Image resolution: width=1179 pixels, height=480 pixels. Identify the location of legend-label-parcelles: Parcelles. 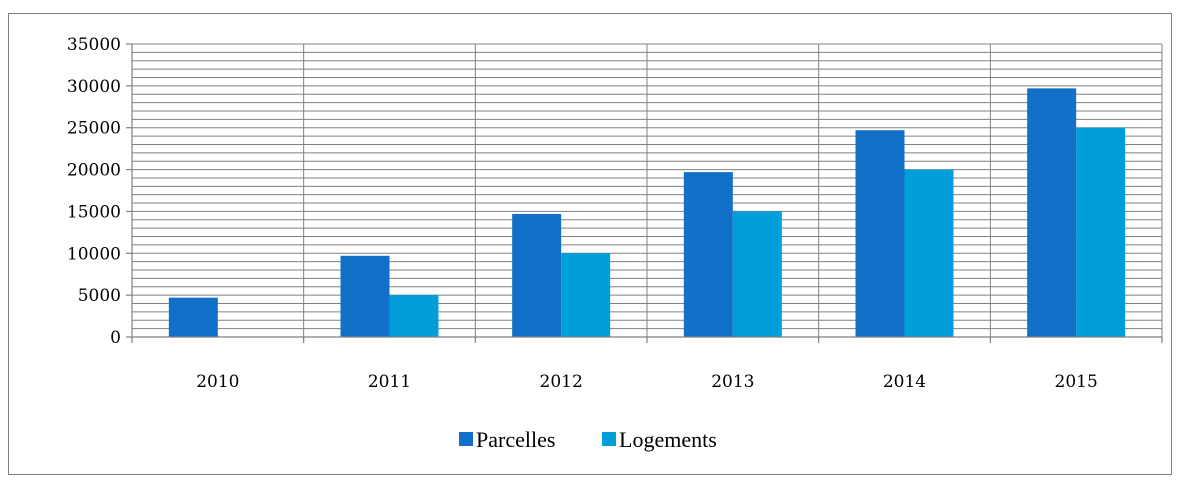
(515, 439).